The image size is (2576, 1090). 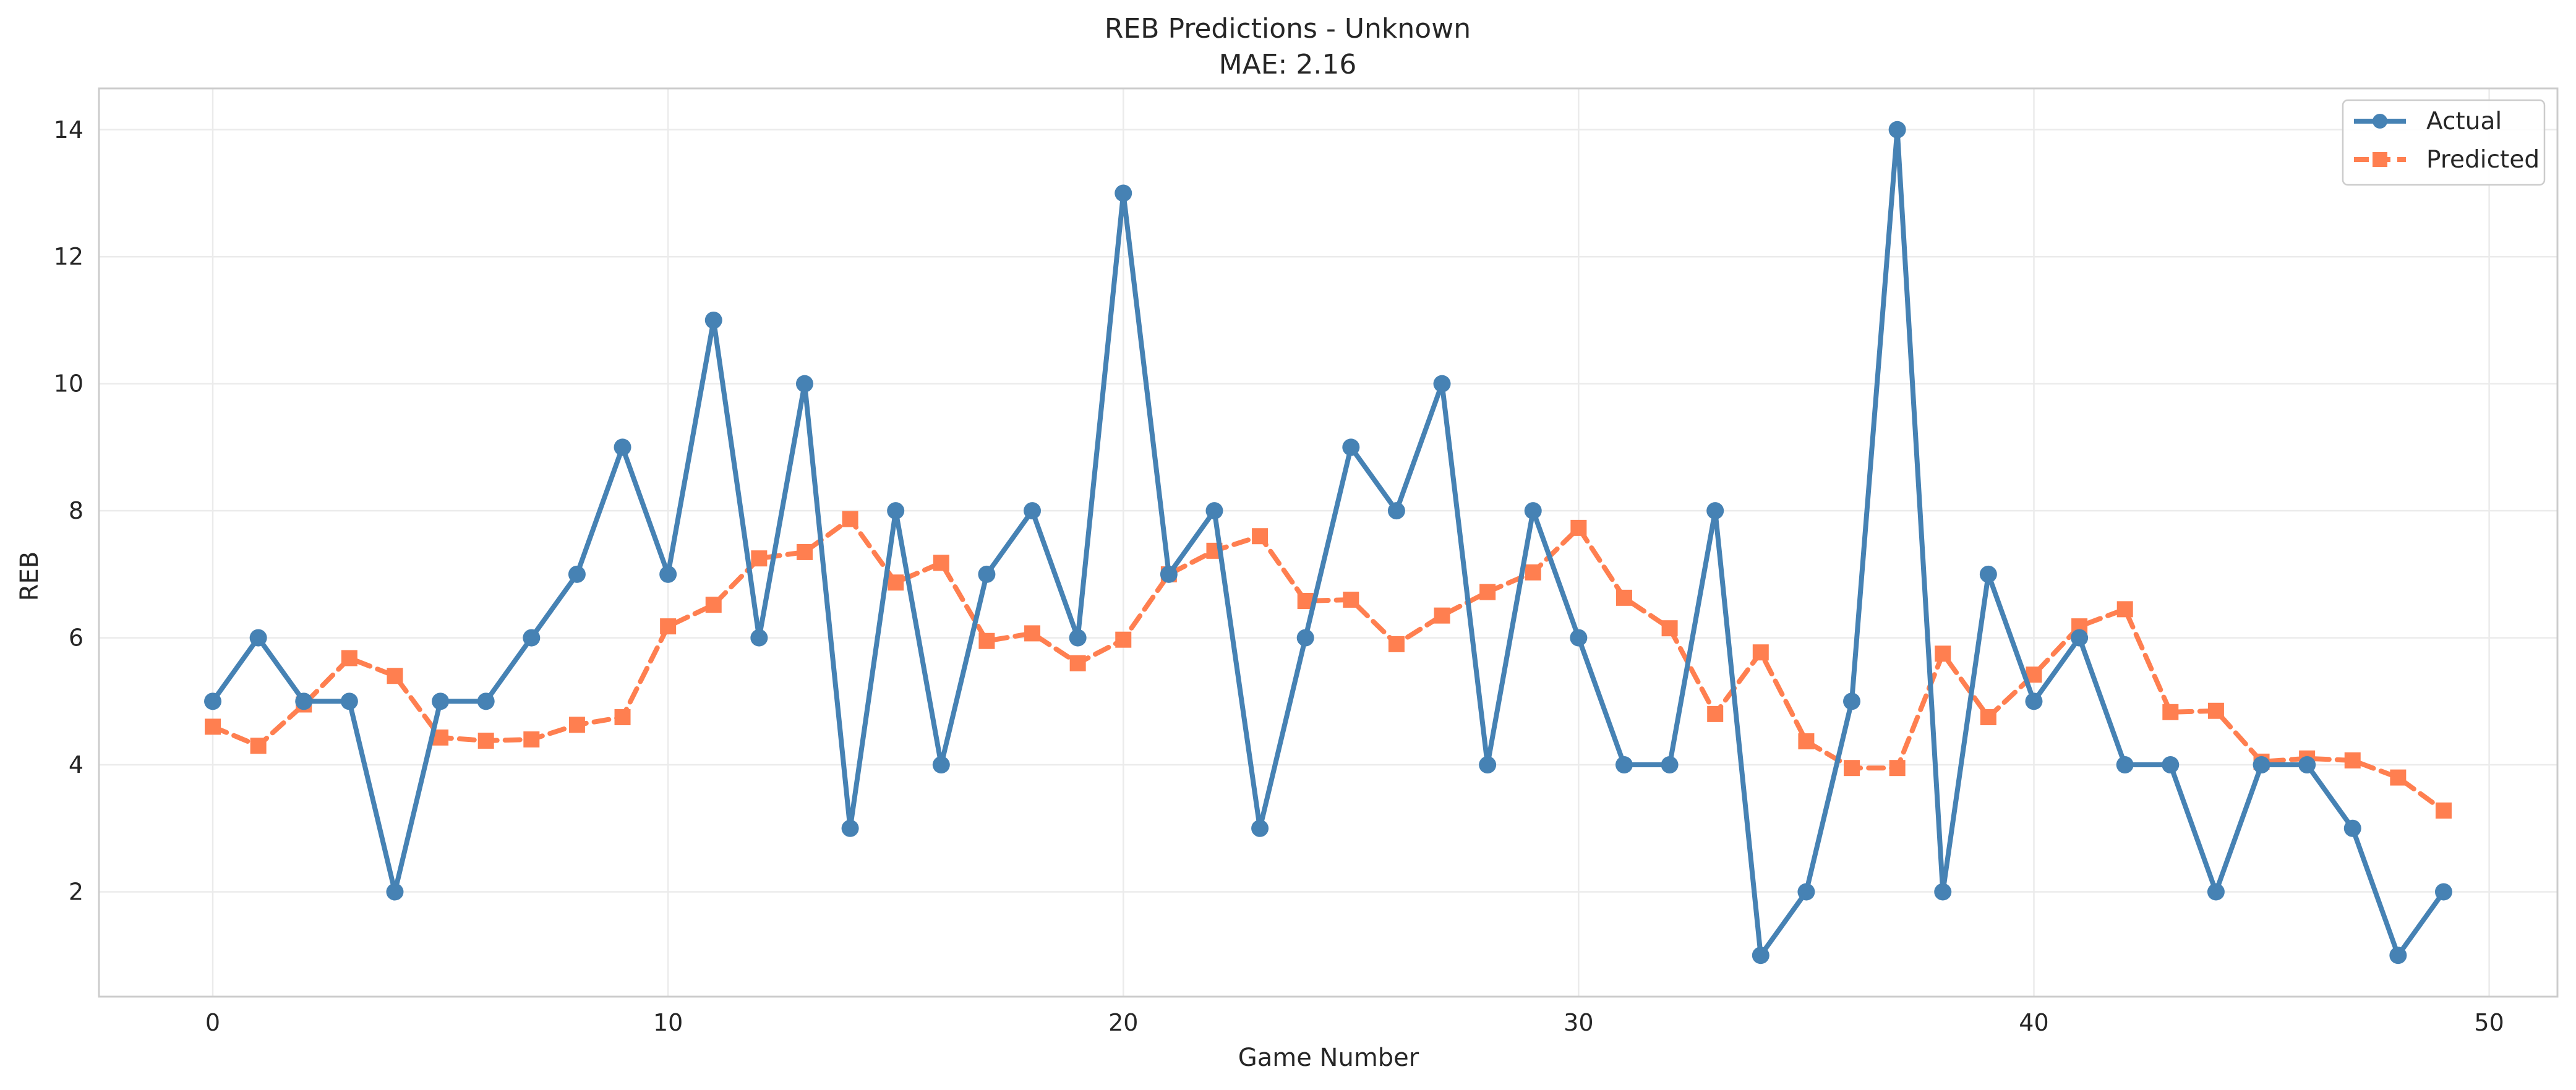 What do you see at coordinates (76, 638) in the screenshot?
I see `y-tick-label: 6` at bounding box center [76, 638].